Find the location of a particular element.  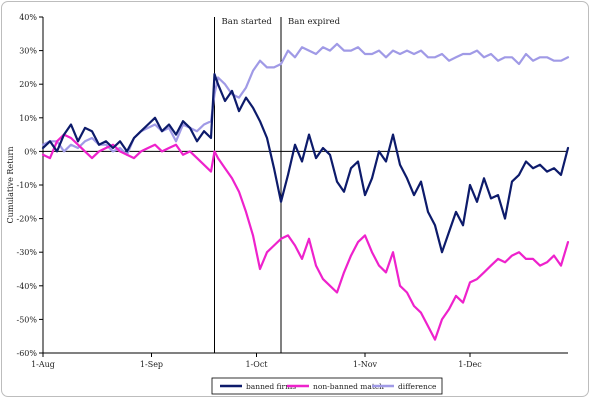

y-tick-label: -30% is located at coordinates (27, 252).